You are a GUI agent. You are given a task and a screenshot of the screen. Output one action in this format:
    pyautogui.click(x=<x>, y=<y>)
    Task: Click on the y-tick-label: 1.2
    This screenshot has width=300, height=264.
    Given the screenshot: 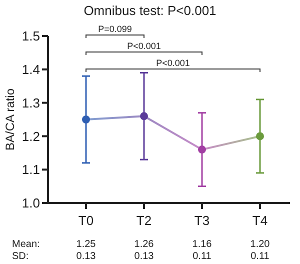 What is the action you would take?
    pyautogui.click(x=31, y=136)
    